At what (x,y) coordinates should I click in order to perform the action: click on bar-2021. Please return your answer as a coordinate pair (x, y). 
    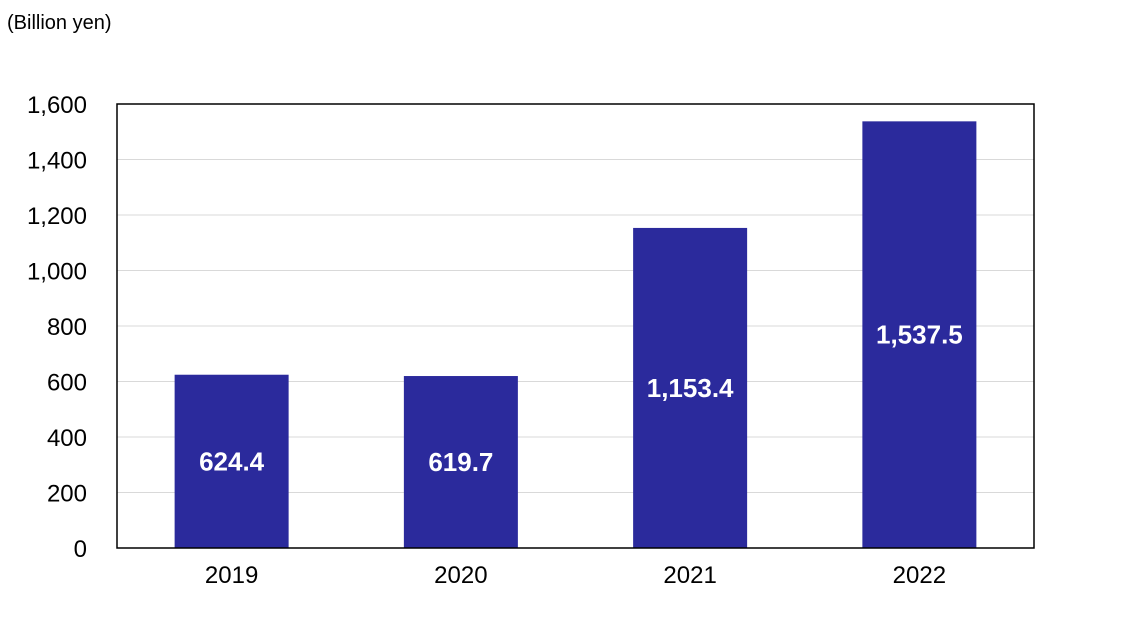
    Looking at the image, I should click on (690, 387).